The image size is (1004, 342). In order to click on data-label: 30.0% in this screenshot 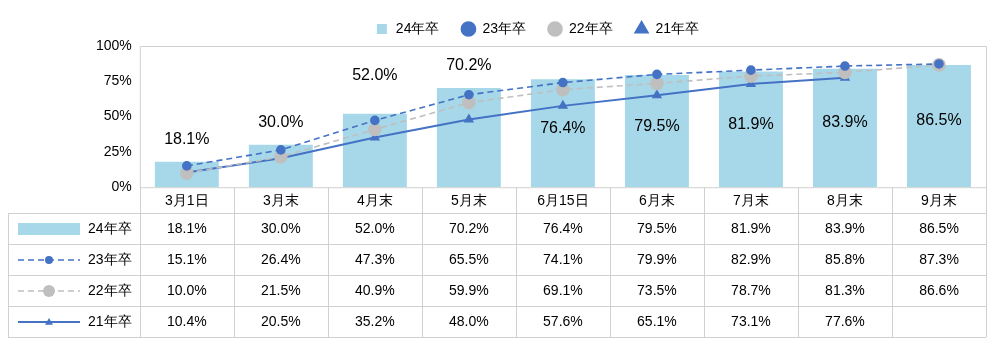, I will do `click(280, 227)`.